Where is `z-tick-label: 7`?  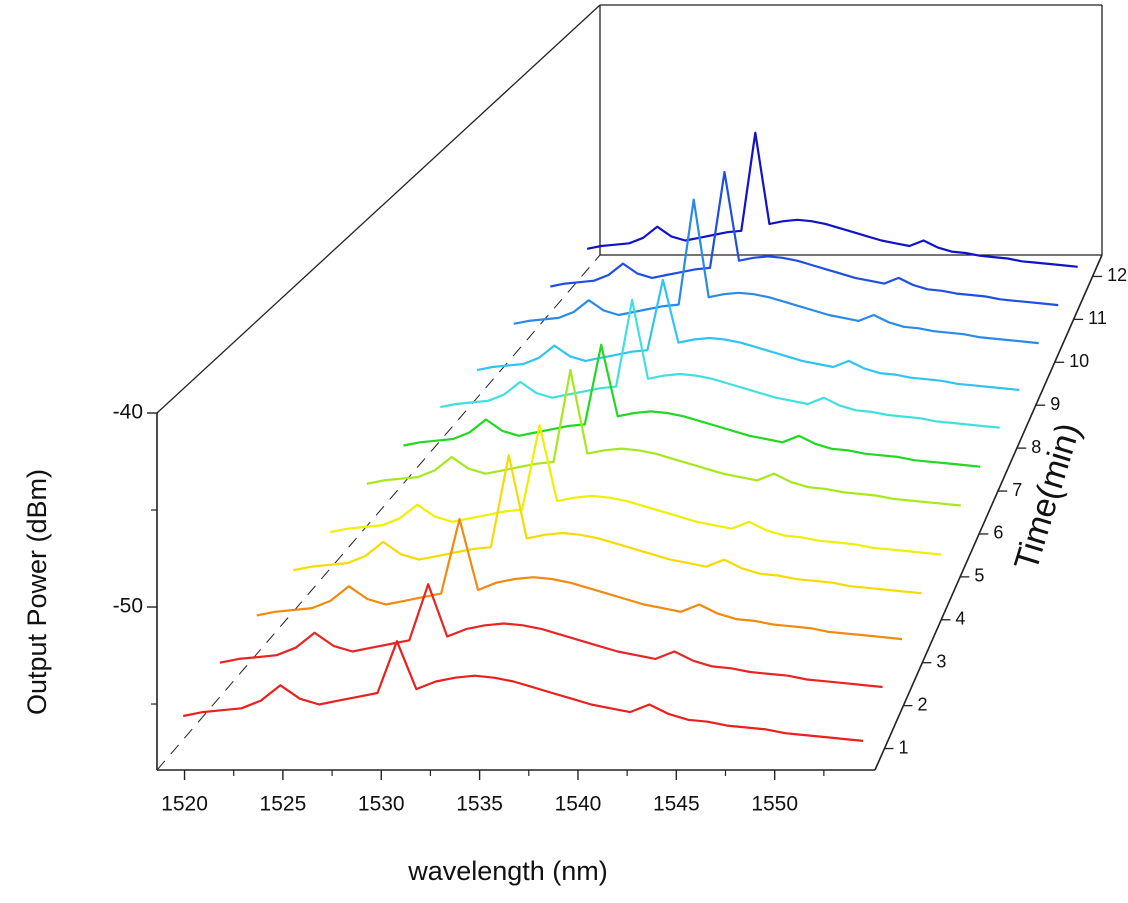 z-tick-label: 7 is located at coordinates (1017, 490).